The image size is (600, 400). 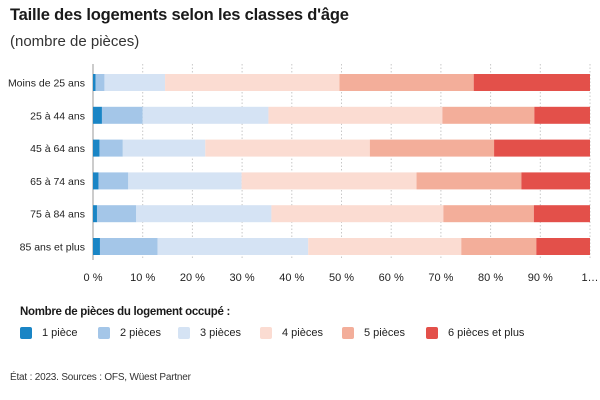 What do you see at coordinates (242, 278) in the screenshot?
I see `x-tick-label: 30 %` at bounding box center [242, 278].